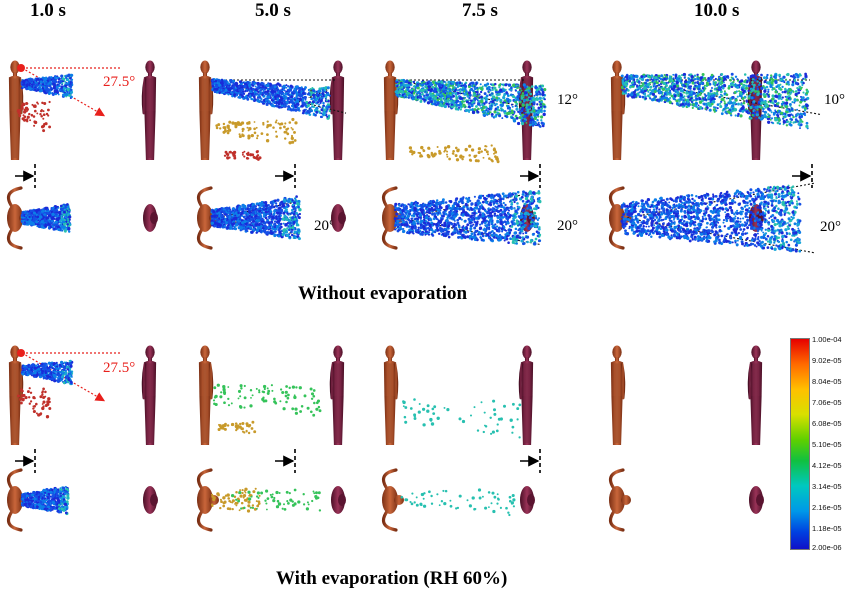 This screenshot has width=850, height=593. Describe the element at coordinates (827, 507) in the screenshot. I see `colorbar-label: 2.16e-05` at that location.